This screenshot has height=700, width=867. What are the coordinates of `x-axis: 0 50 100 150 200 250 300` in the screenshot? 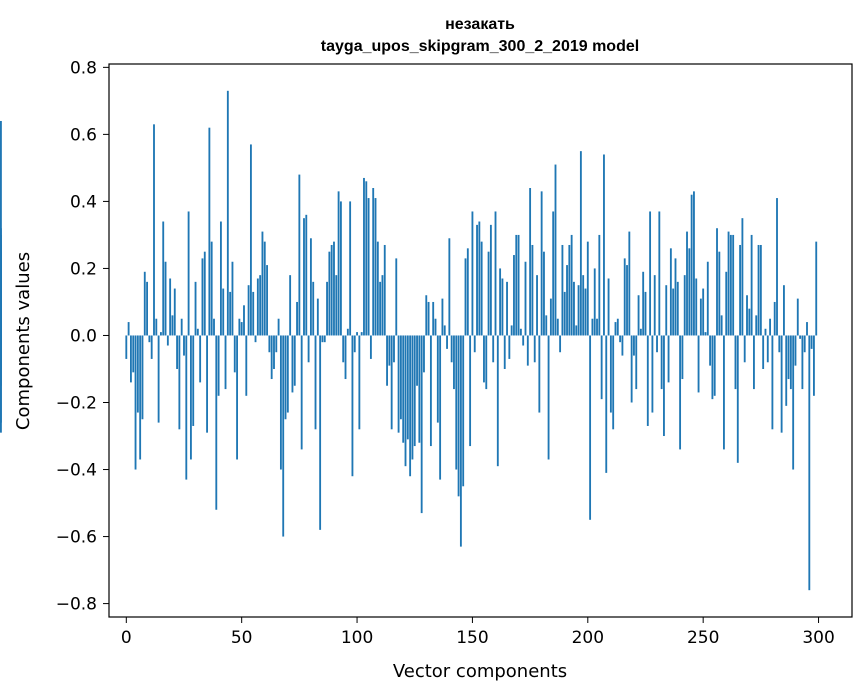 It's located at (478, 632).